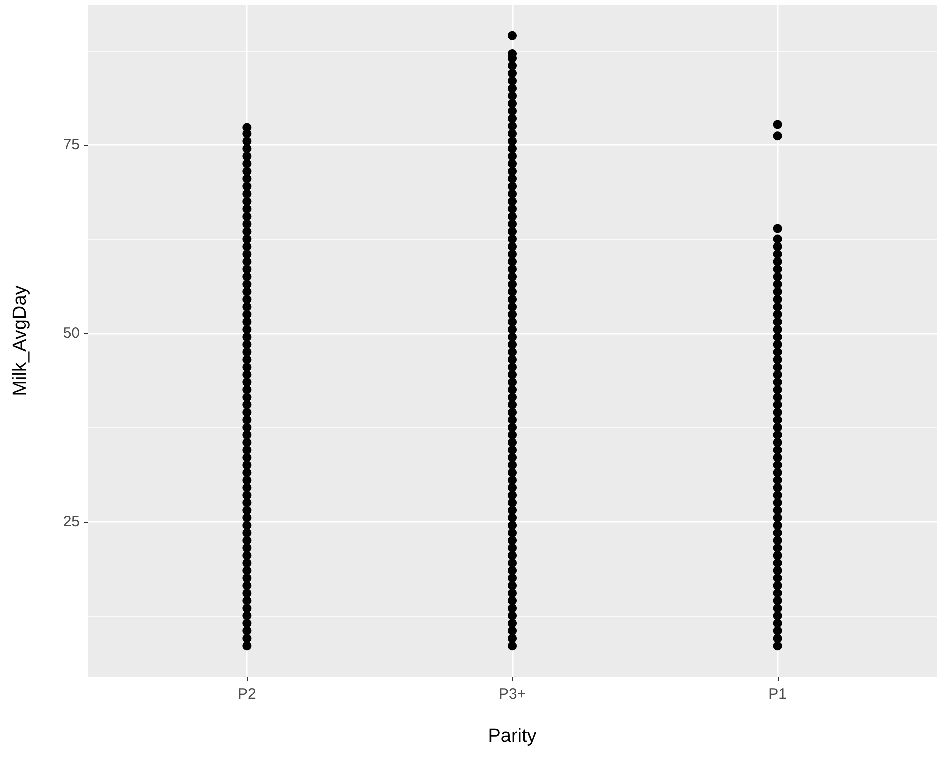 The image size is (937, 757). I want to click on y-axis-title: Milk_AvgDay, so click(20, 340).